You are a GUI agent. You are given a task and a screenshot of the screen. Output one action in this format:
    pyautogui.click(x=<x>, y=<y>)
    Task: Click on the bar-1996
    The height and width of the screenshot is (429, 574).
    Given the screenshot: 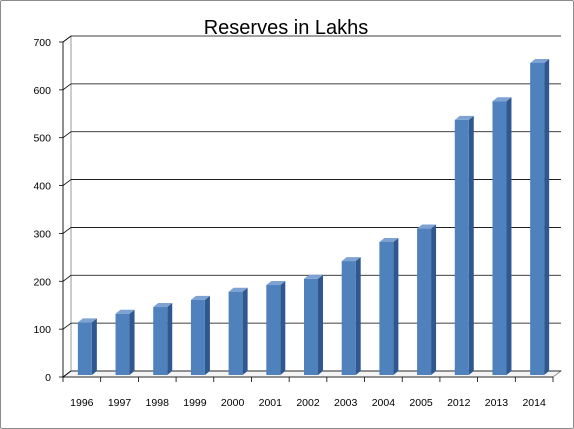 What is the action you would take?
    pyautogui.click(x=87, y=346)
    